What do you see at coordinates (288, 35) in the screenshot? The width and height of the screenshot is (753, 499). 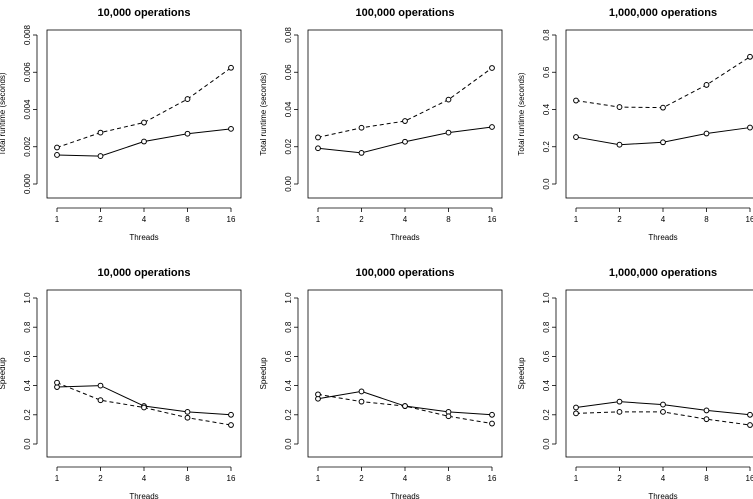 I see `y-tick-label: 0.08` at bounding box center [288, 35].